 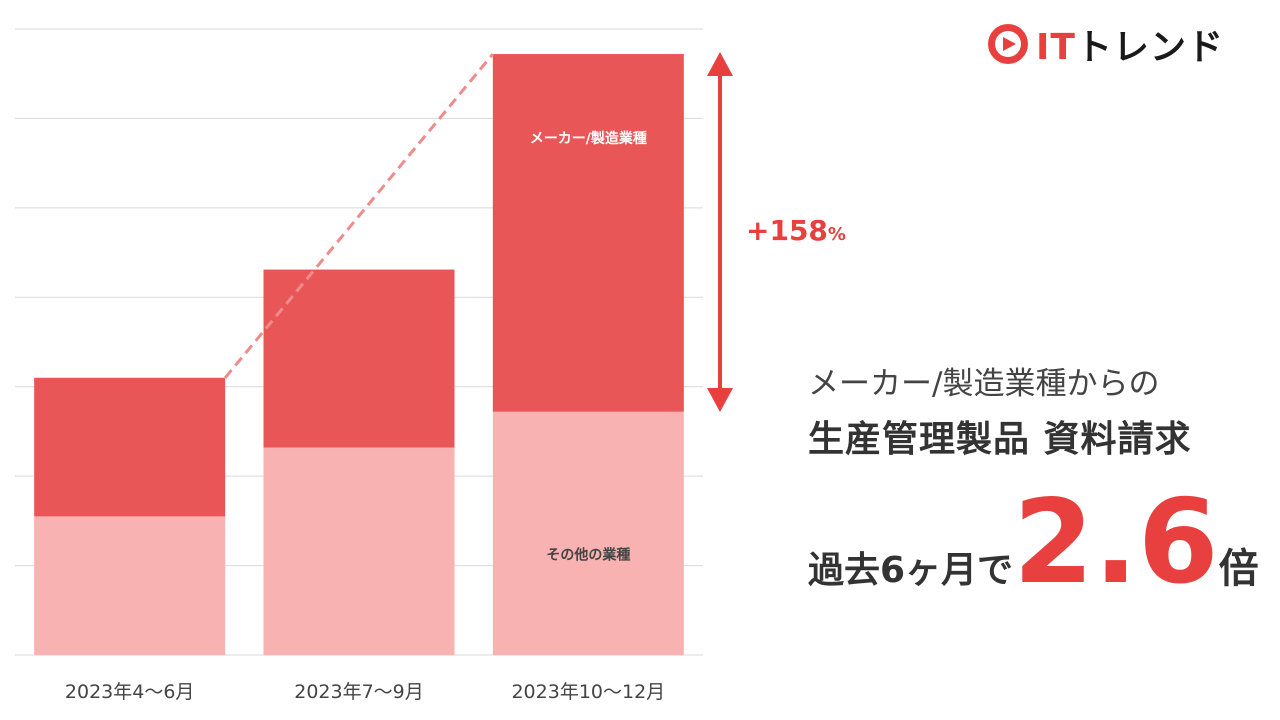 I want to click on headline-line3: 過去6ヶ月で 2.6 倍, so click(x=1033, y=542).